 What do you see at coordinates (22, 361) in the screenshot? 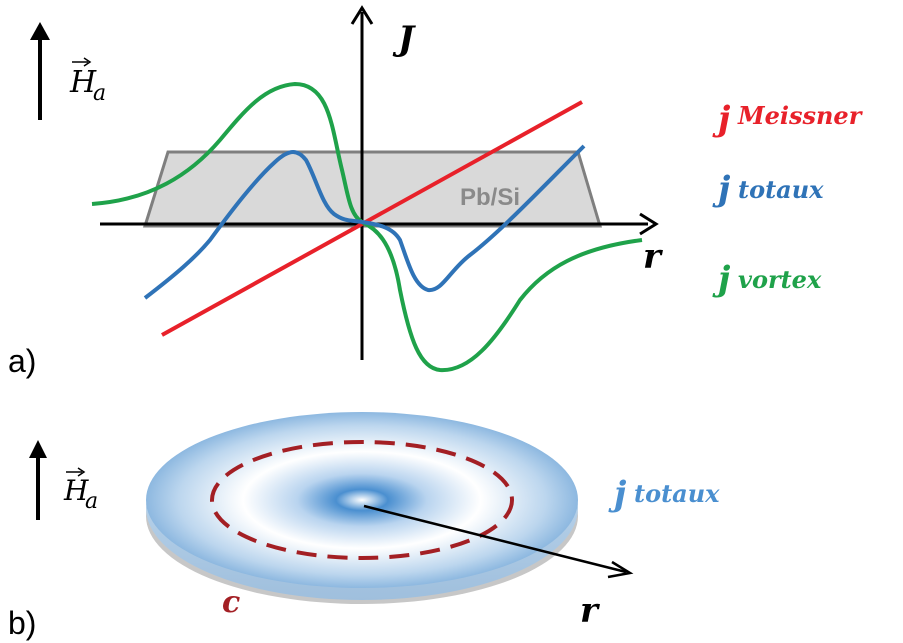
I see `panel-label-a: a)` at bounding box center [22, 361].